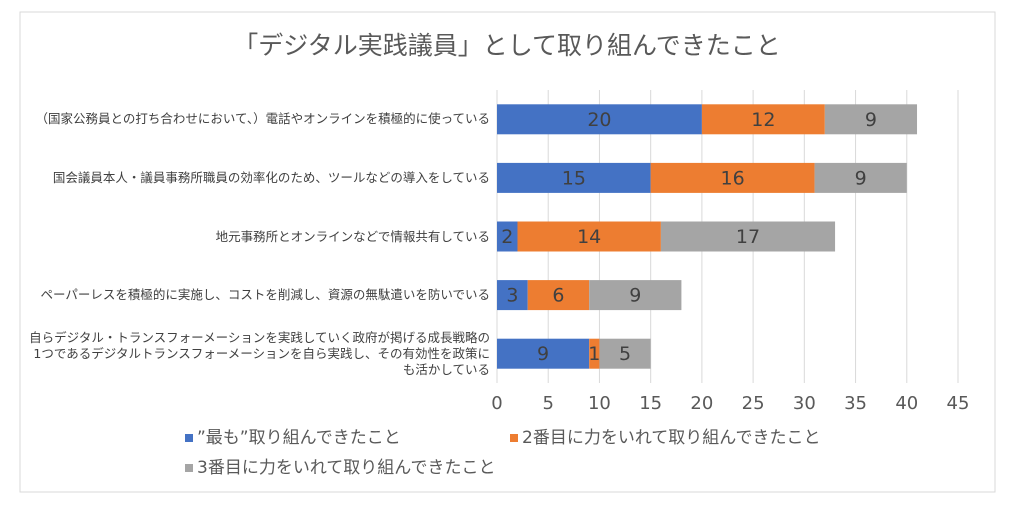 This screenshot has width=1015, height=511. Describe the element at coordinates (906, 403) in the screenshot. I see `x-tick-label: 40` at that location.